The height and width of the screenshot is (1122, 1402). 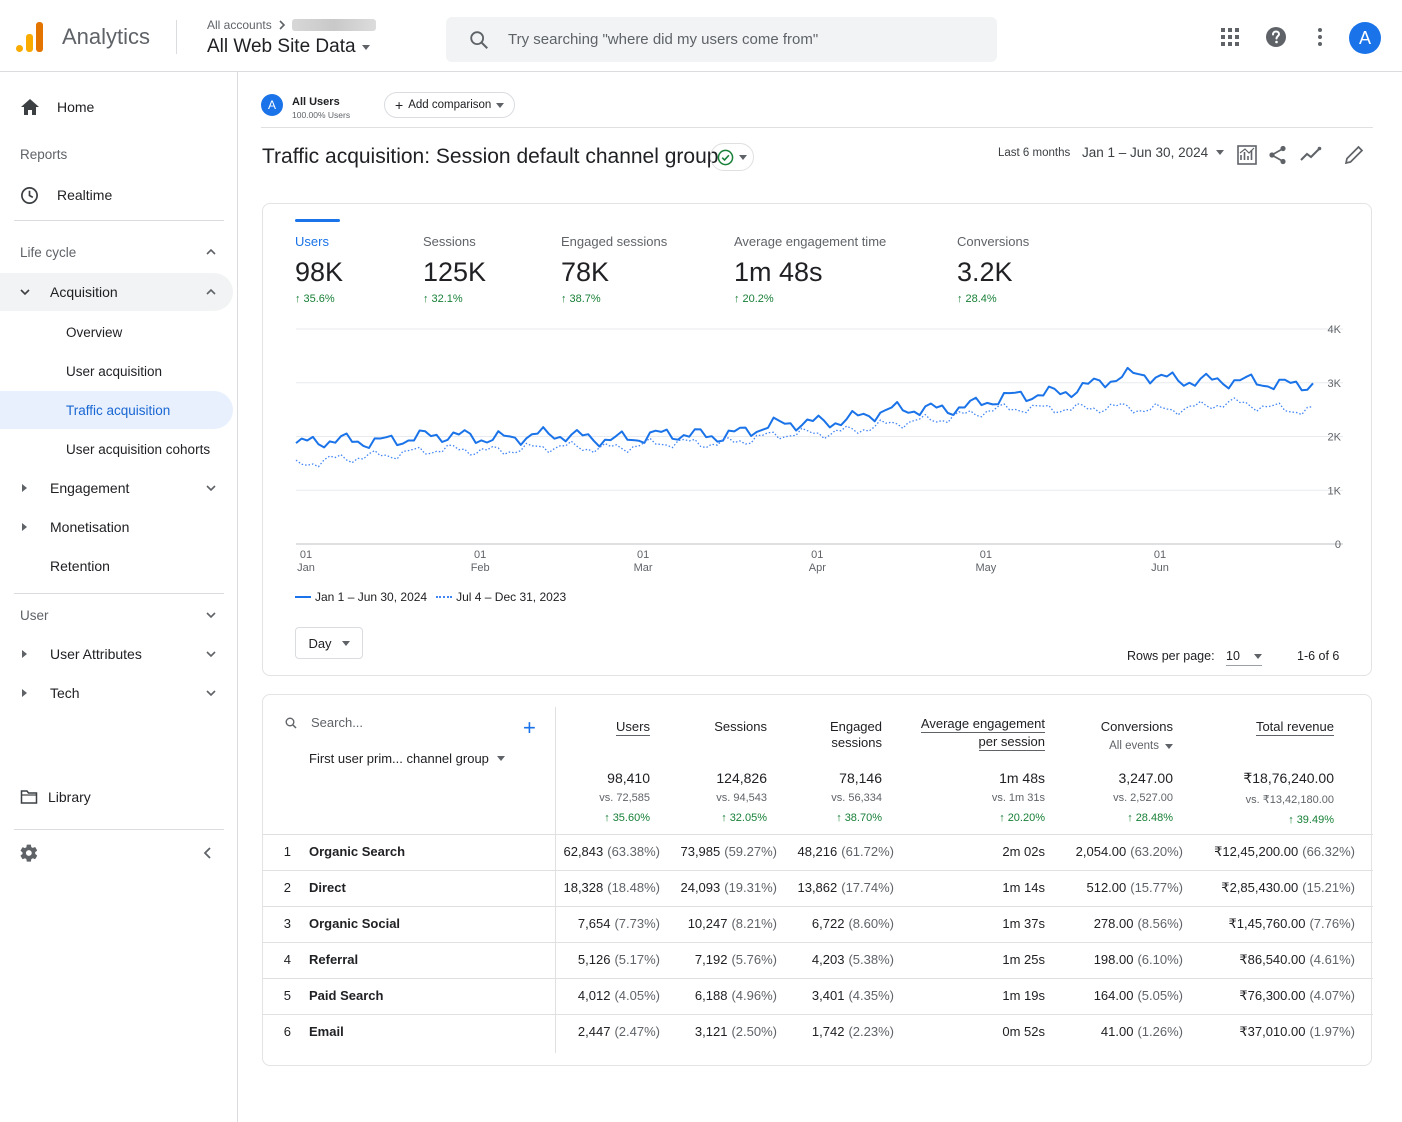 What do you see at coordinates (1244, 657) in the screenshot?
I see `rows-per-page-select: 10` at bounding box center [1244, 657].